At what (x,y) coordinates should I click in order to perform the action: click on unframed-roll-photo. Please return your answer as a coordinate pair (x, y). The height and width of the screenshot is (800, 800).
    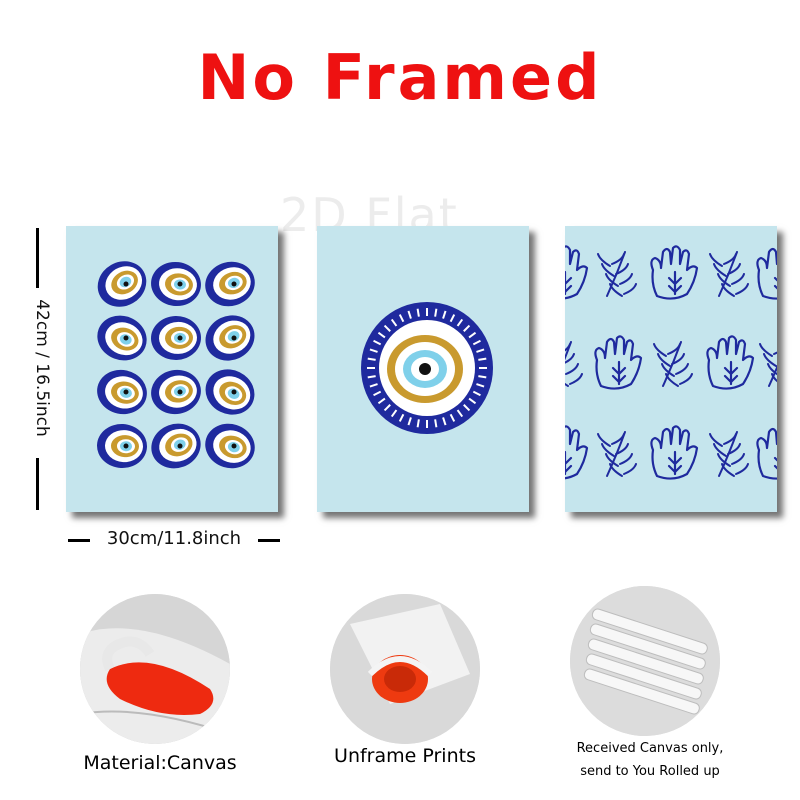
    Looking at the image, I should click on (405, 669).